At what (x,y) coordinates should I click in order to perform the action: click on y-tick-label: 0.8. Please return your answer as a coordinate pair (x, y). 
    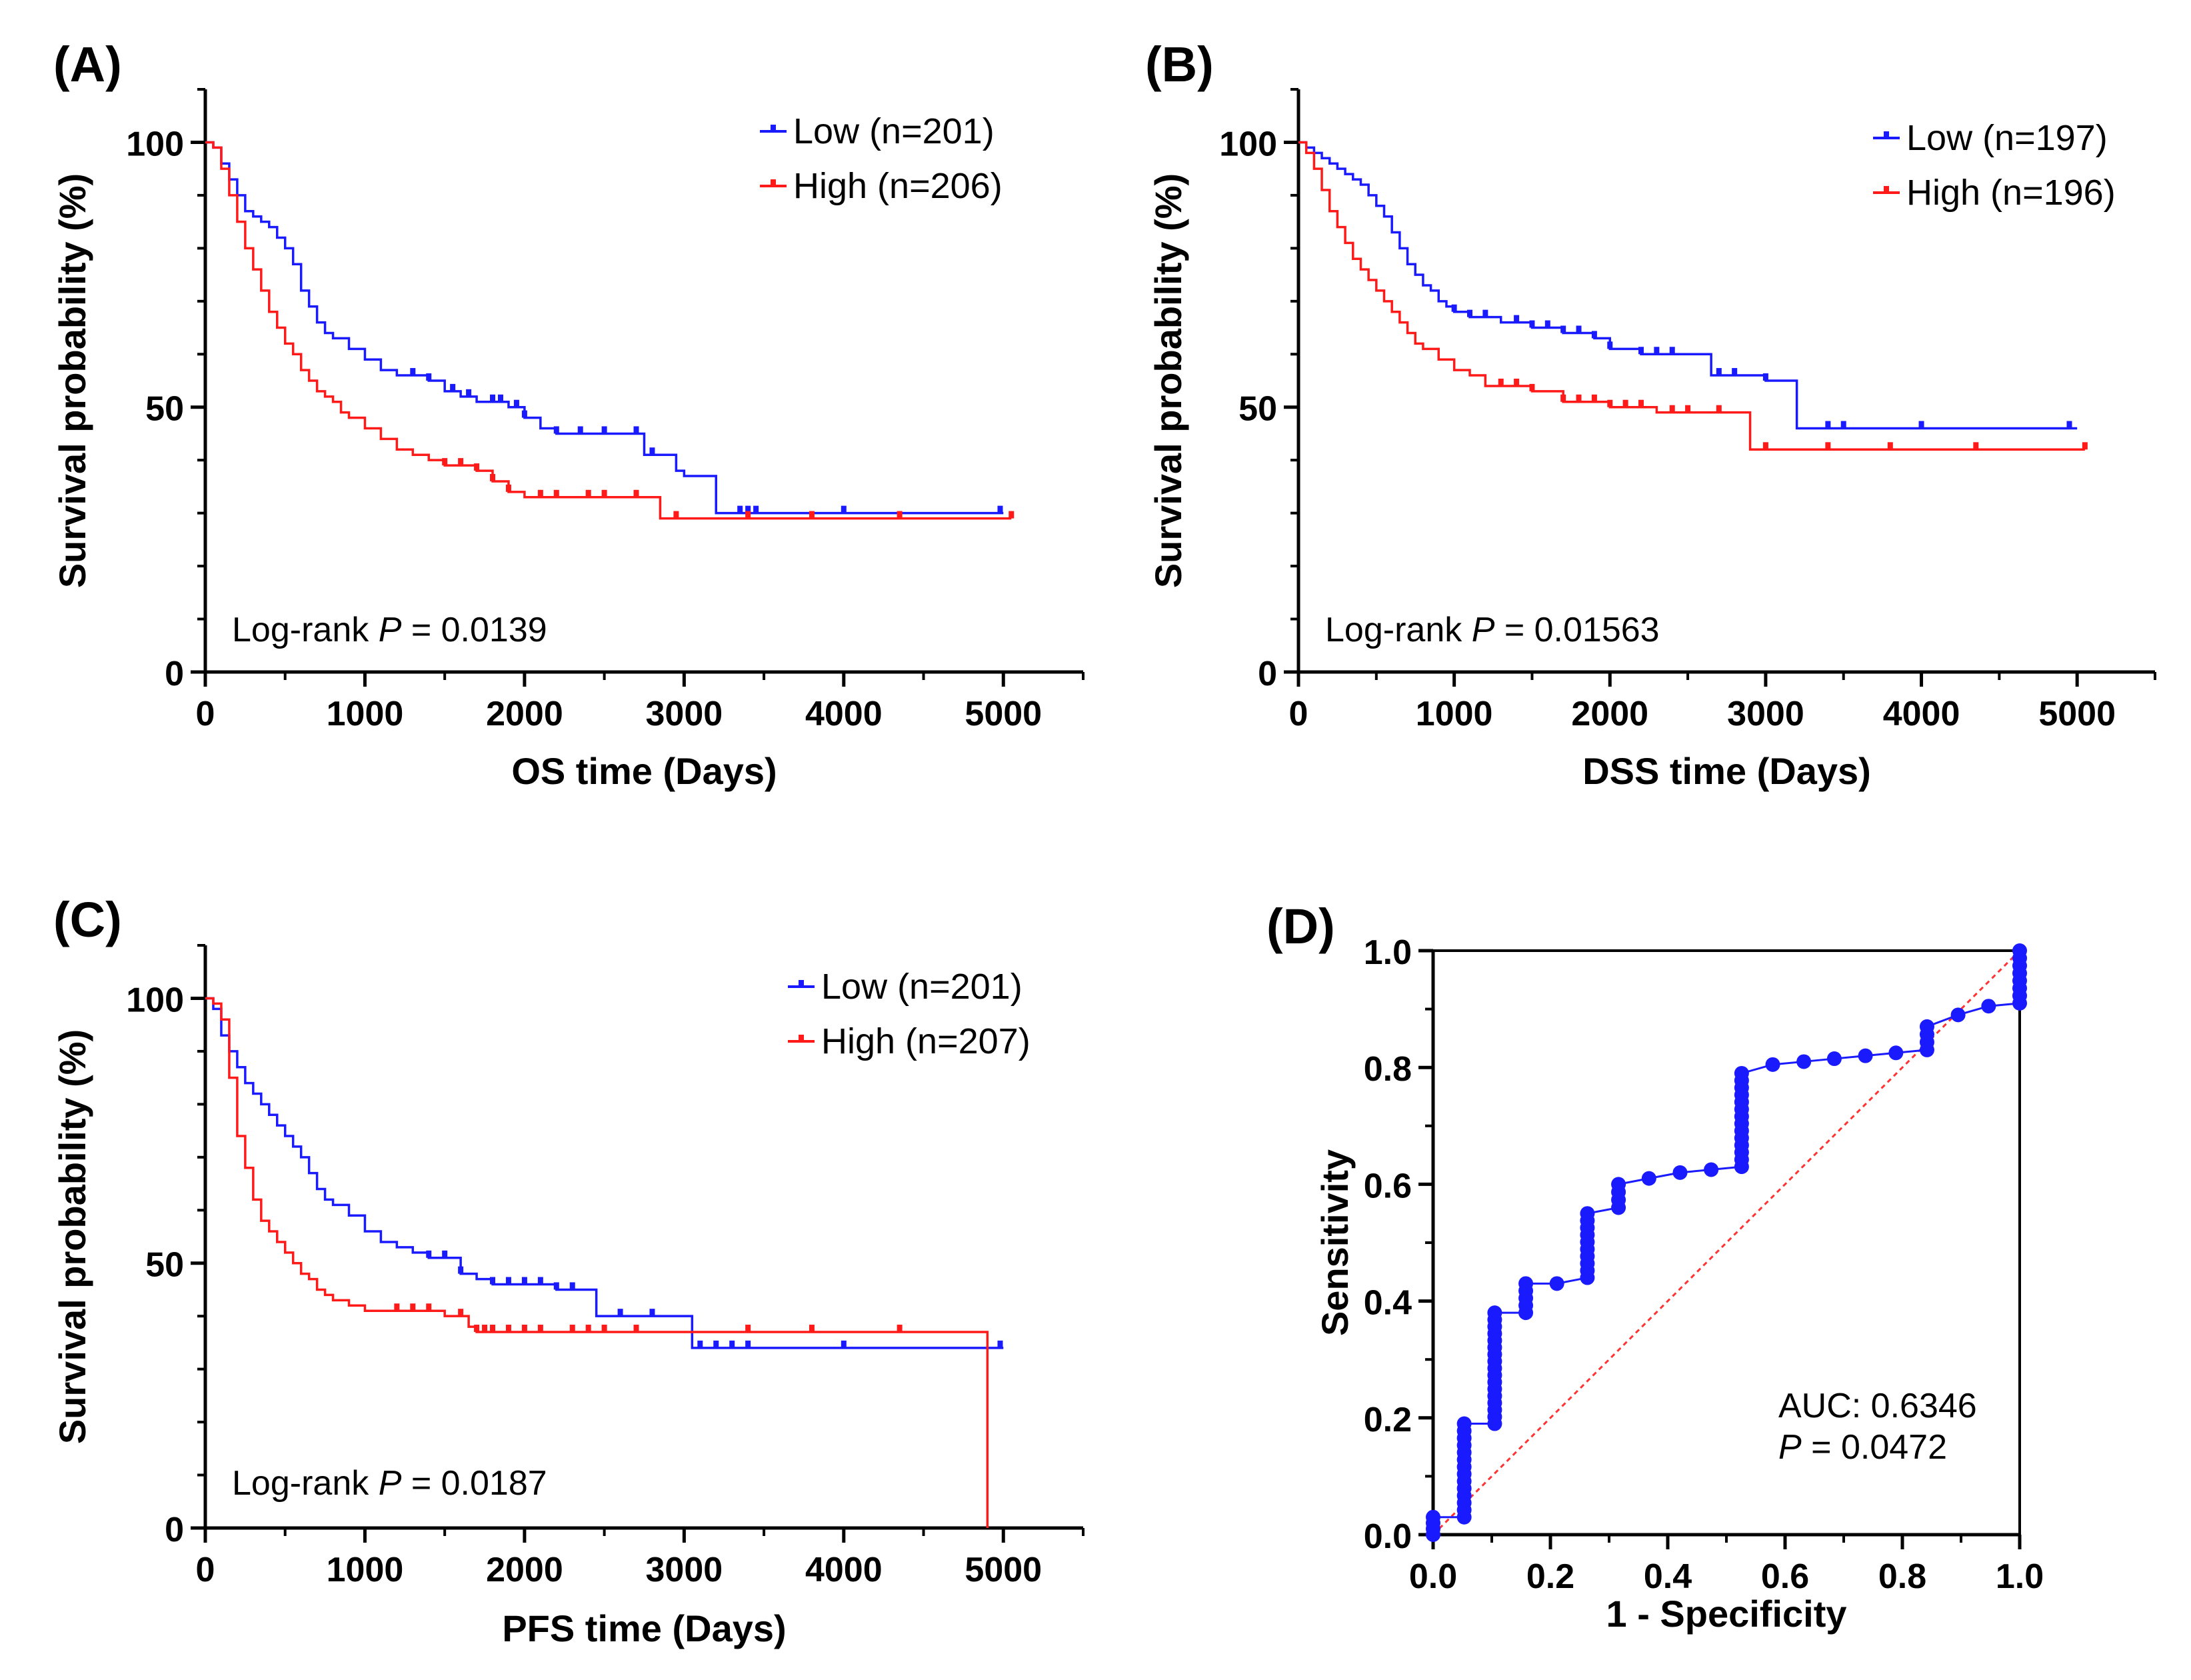
    Looking at the image, I should click on (1388, 1069).